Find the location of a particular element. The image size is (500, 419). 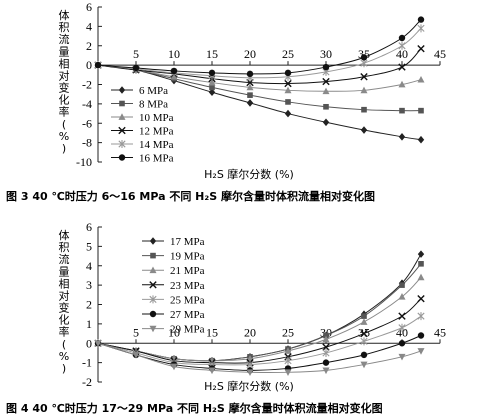

legend-label: 10 MPa is located at coordinates (156, 118).